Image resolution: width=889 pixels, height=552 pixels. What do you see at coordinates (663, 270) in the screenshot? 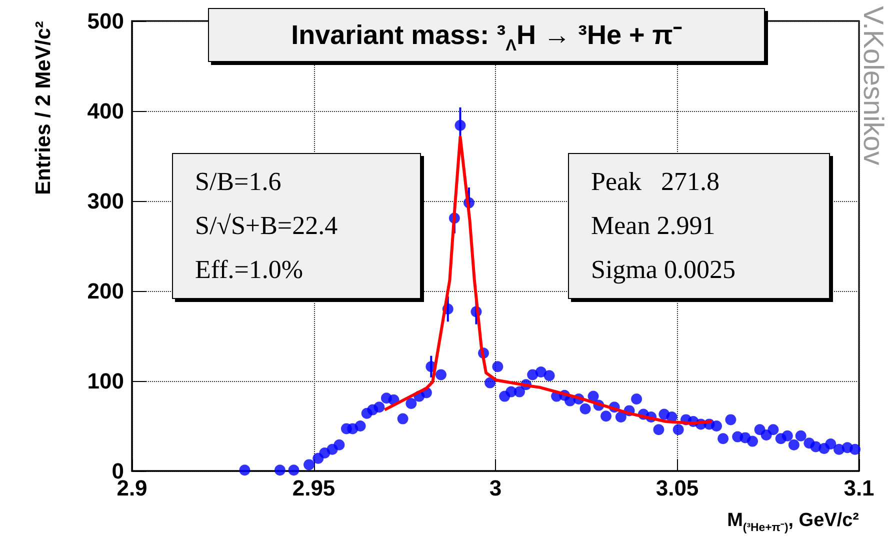
I see `annotation: Sigma 0.0025` at bounding box center [663, 270].